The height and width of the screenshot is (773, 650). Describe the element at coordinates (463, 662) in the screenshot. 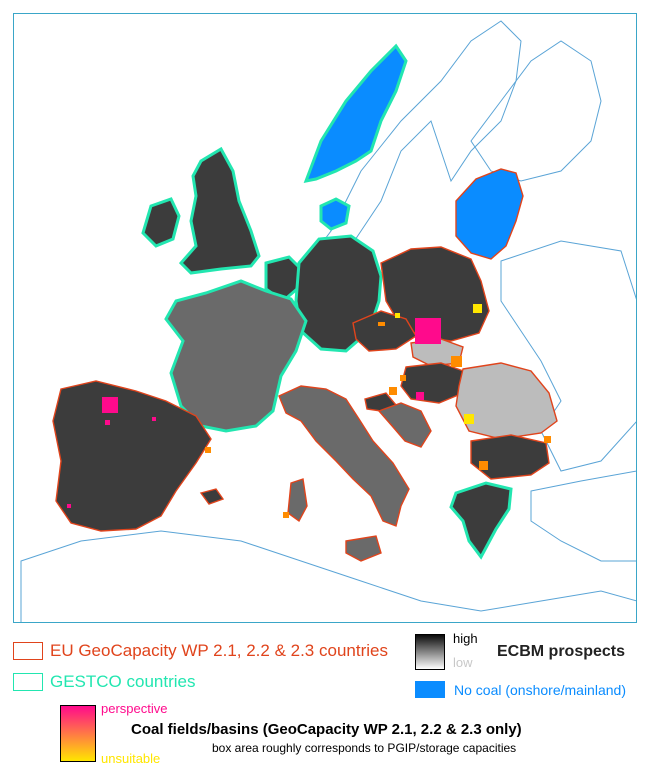

I see `ecbm-low-label: low` at that location.